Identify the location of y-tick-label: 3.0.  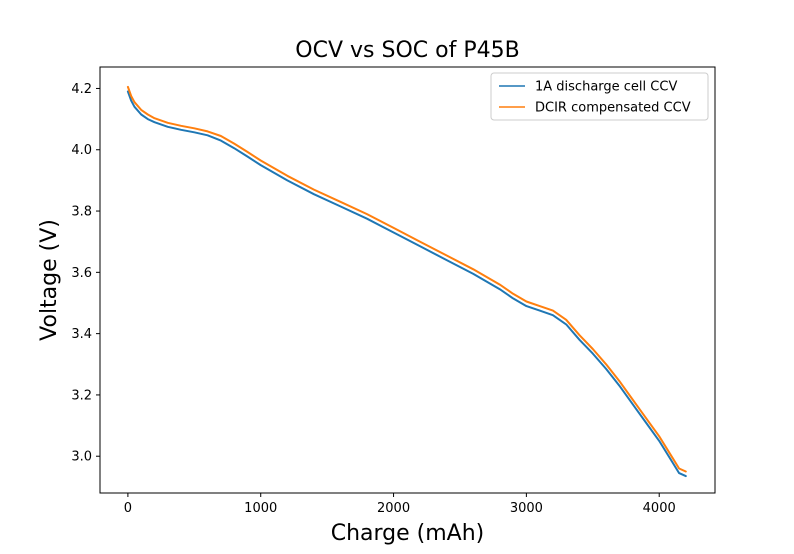
(81, 457).